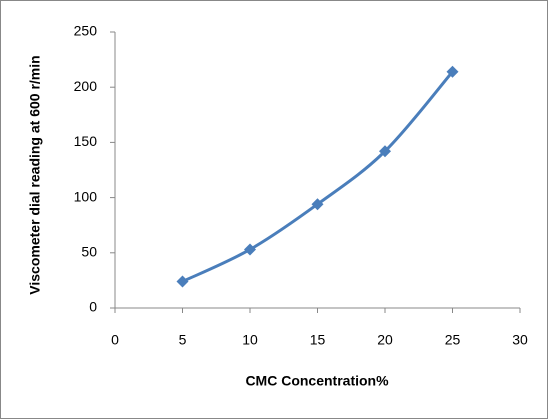 The height and width of the screenshot is (419, 548). Describe the element at coordinates (86, 141) in the screenshot. I see `y-tick-label: 150` at that location.